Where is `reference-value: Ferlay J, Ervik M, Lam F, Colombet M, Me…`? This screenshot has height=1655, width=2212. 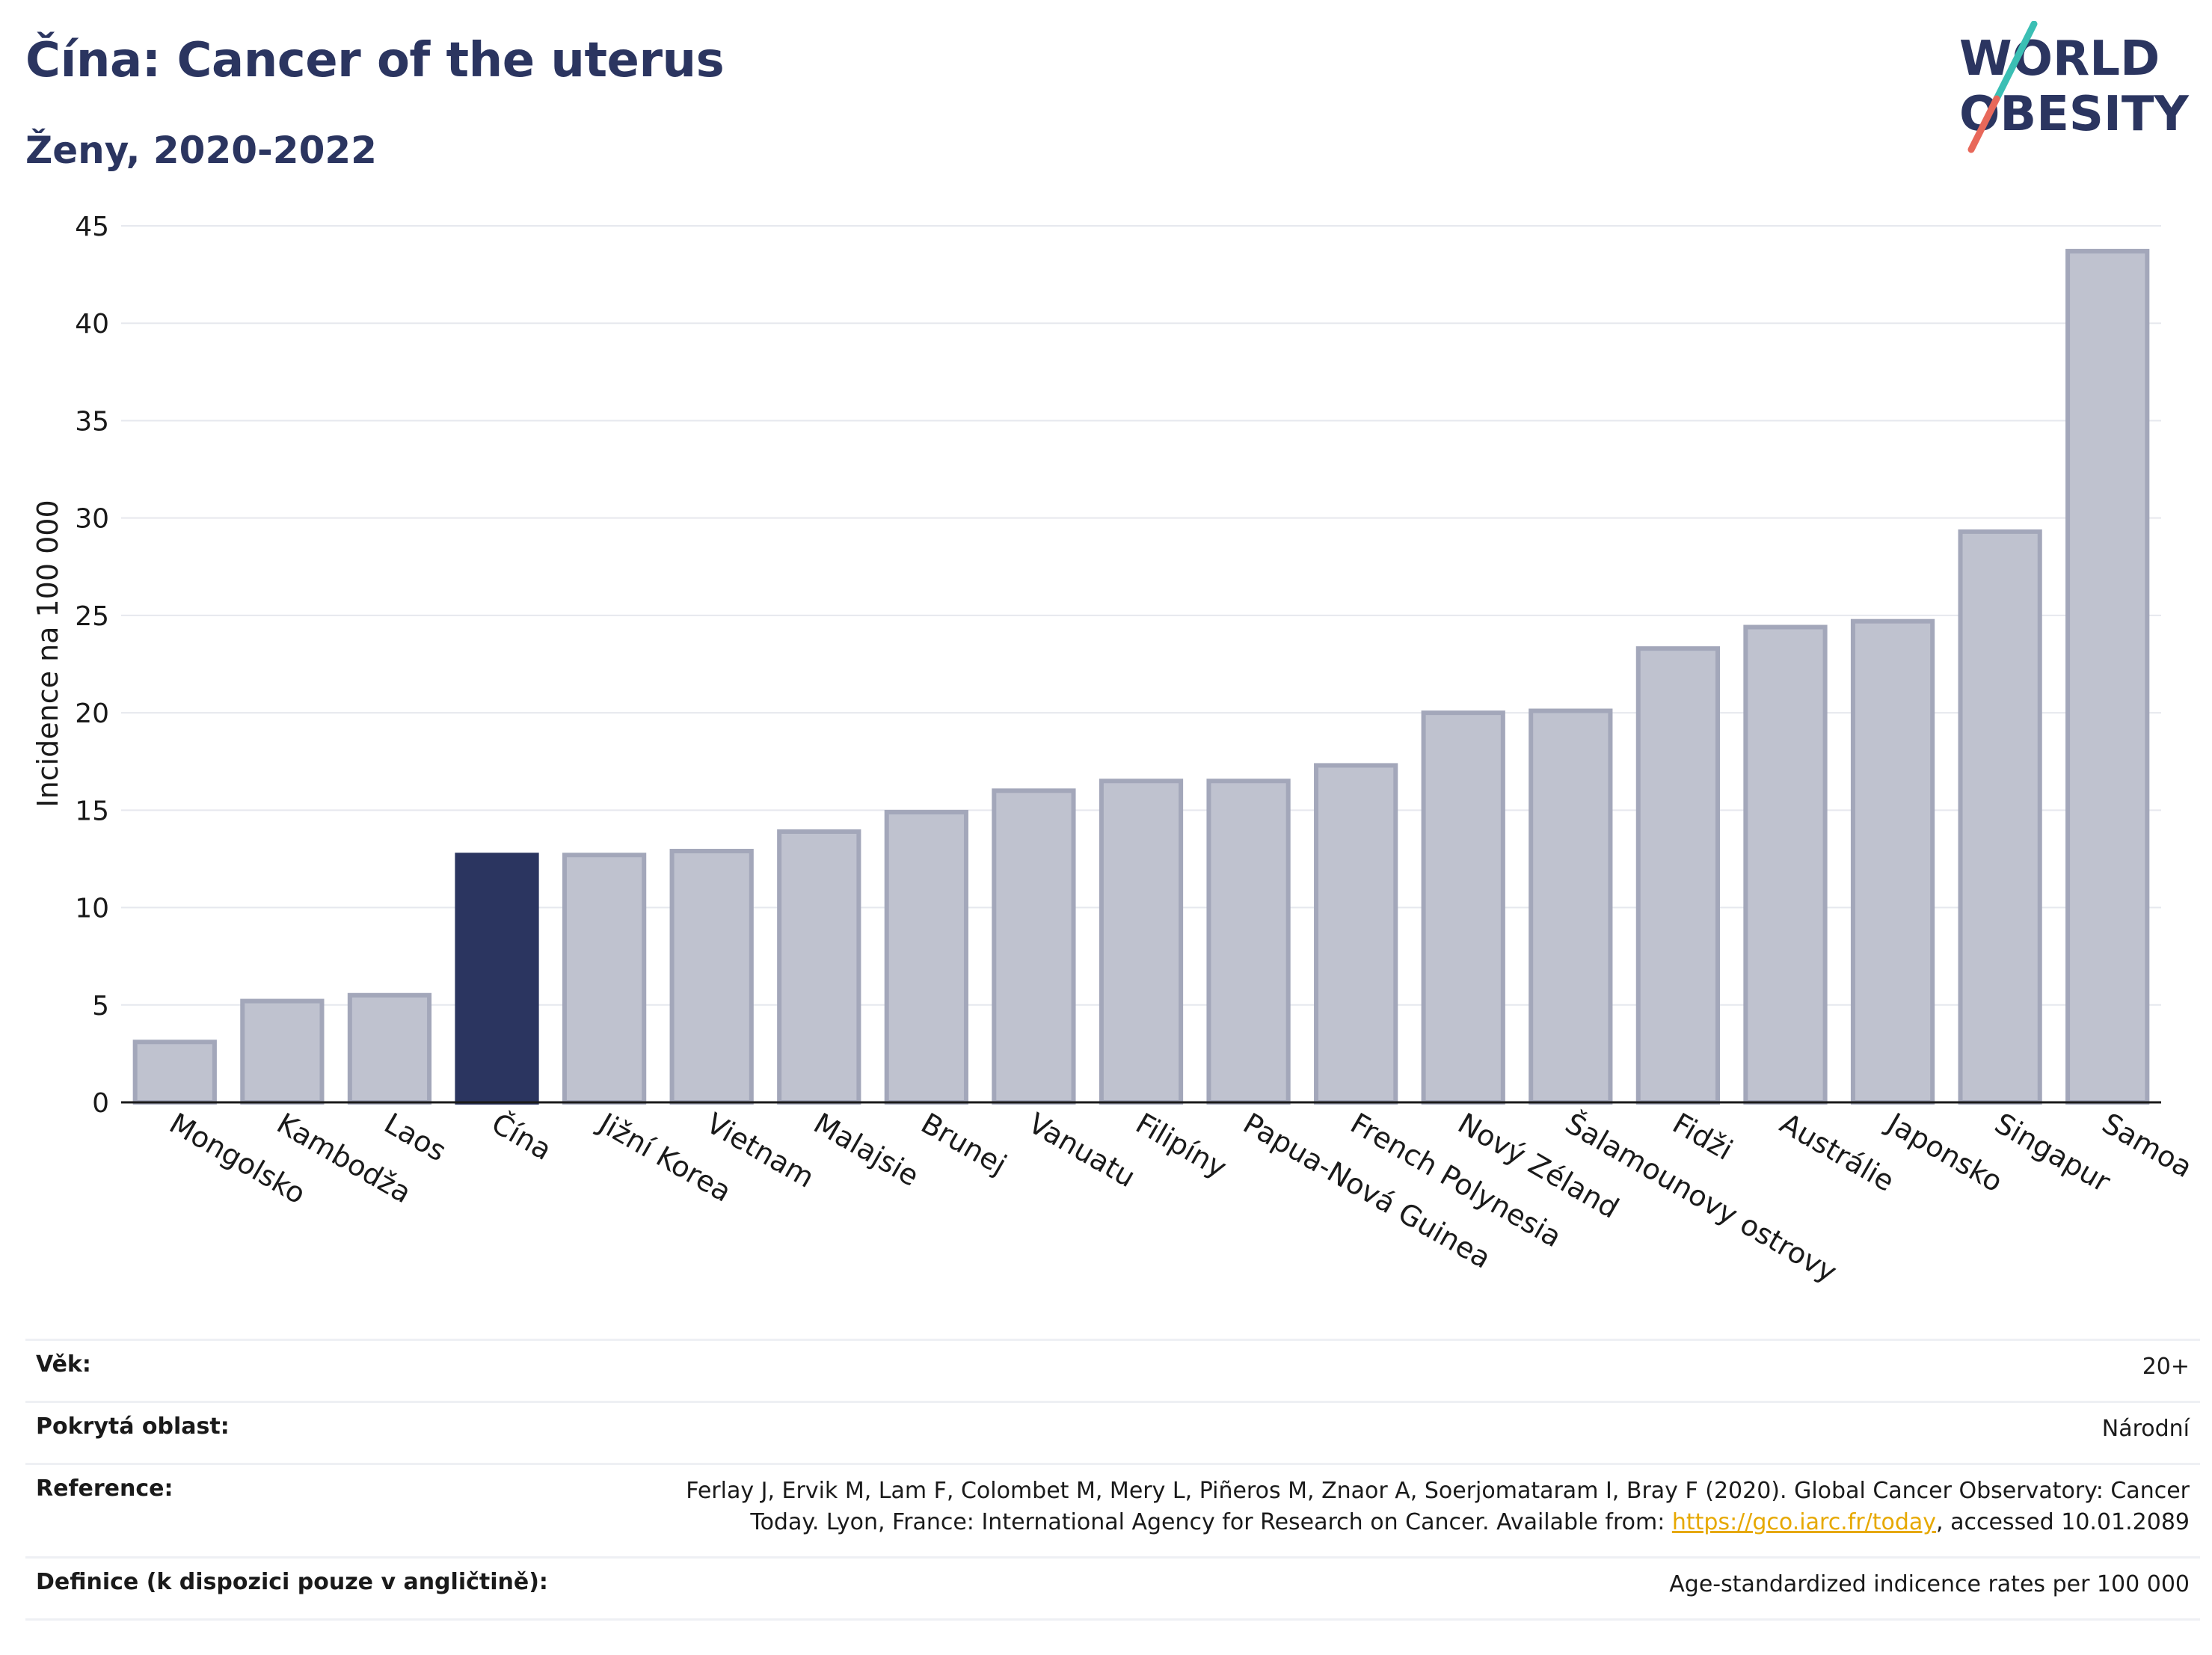 reference-value: Ferlay J, Ervik M, Lam F, Colombet M, Me… is located at coordinates (1438, 1507).